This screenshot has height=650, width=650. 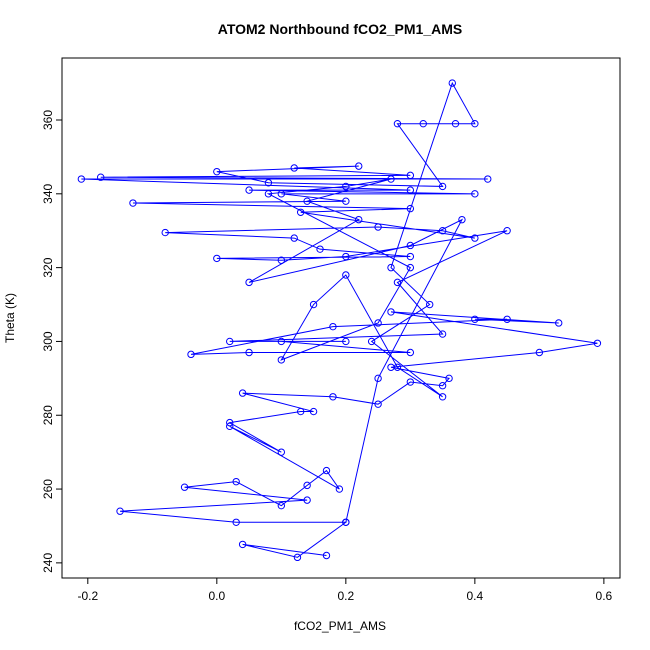 I want to click on chart-title: ATOM2 Northbound fCO2_PM1_AMS, so click(x=340, y=29).